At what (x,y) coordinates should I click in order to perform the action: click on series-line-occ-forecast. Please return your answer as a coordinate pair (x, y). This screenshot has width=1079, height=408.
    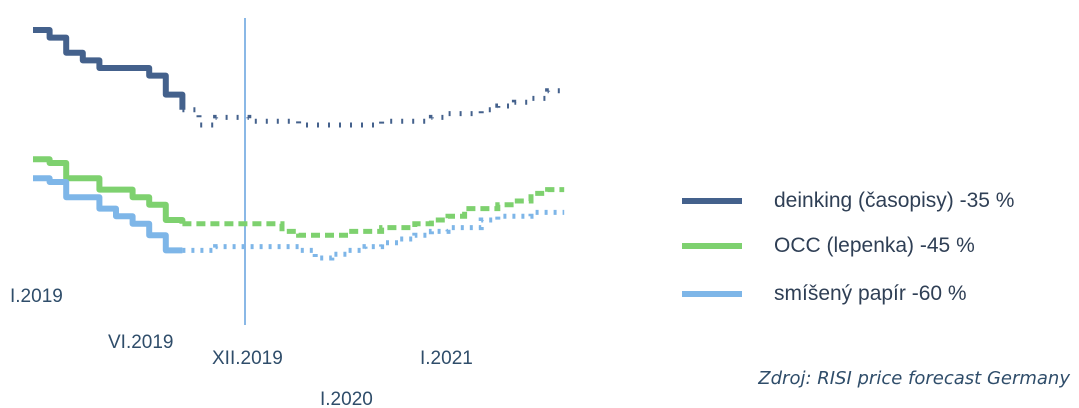
    Looking at the image, I should click on (373, 212).